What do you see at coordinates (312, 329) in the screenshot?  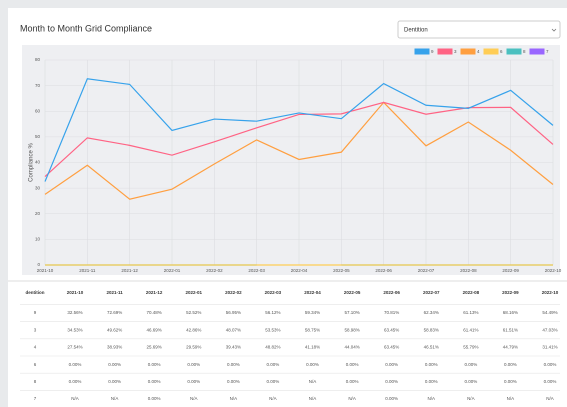 I see `table-cell: 58.75%` at bounding box center [312, 329].